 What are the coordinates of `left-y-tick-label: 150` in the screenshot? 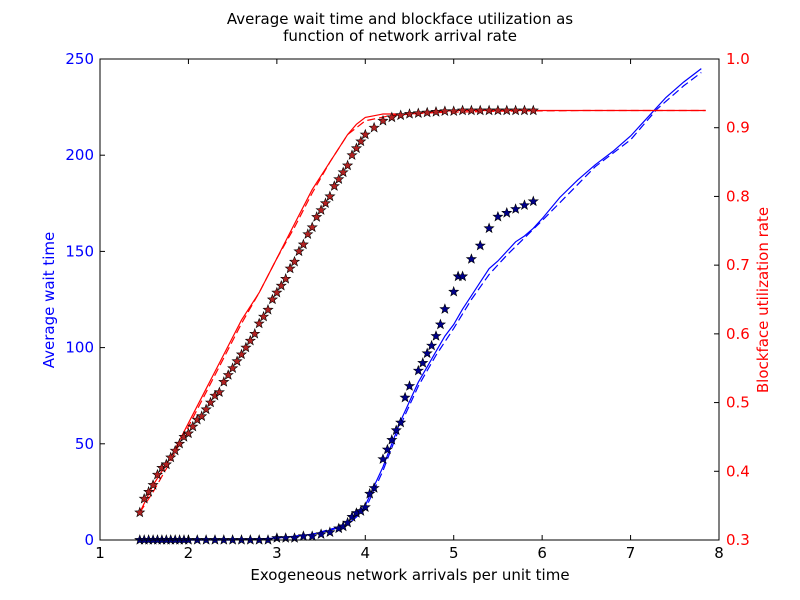 It's located at (79, 251).